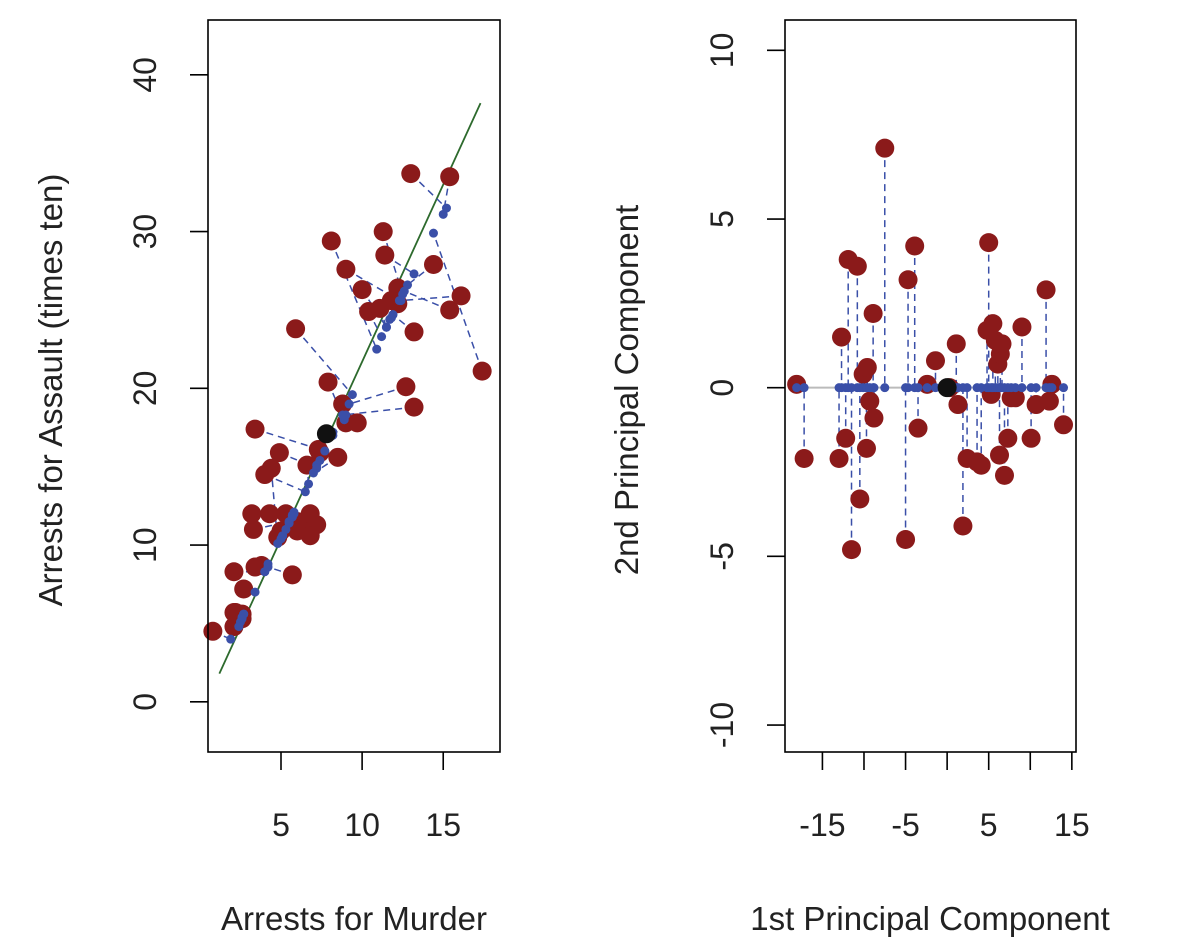 Image resolution: width=1197 pixels, height=939 pixels. Describe the element at coordinates (930, 349) in the screenshot. I see `principal-components-plot-area` at that location.